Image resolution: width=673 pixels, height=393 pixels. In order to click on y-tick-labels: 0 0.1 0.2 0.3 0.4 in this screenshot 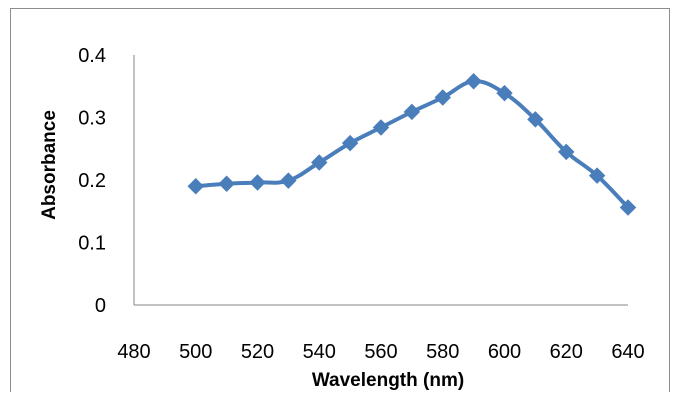, I will do `click(92, 181)`.